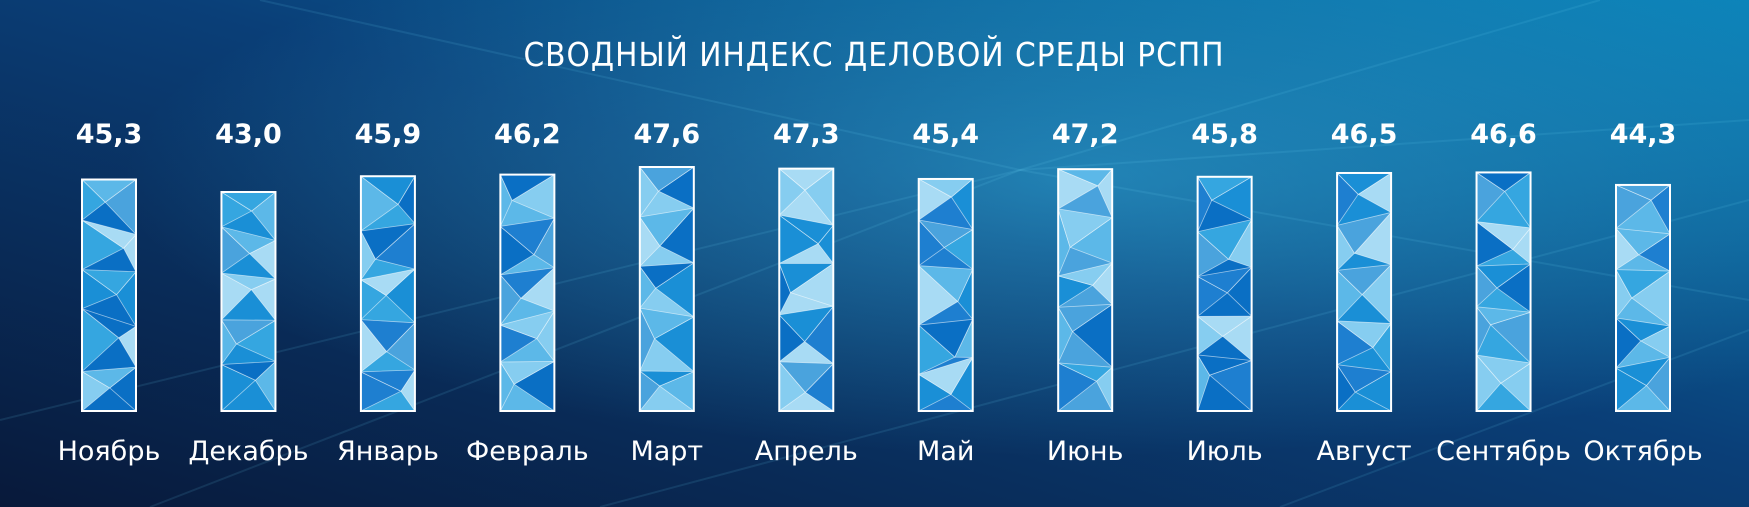 This screenshot has height=507, width=1749. What do you see at coordinates (248, 134) in the screenshot?
I see `data-label: 43,0` at bounding box center [248, 134].